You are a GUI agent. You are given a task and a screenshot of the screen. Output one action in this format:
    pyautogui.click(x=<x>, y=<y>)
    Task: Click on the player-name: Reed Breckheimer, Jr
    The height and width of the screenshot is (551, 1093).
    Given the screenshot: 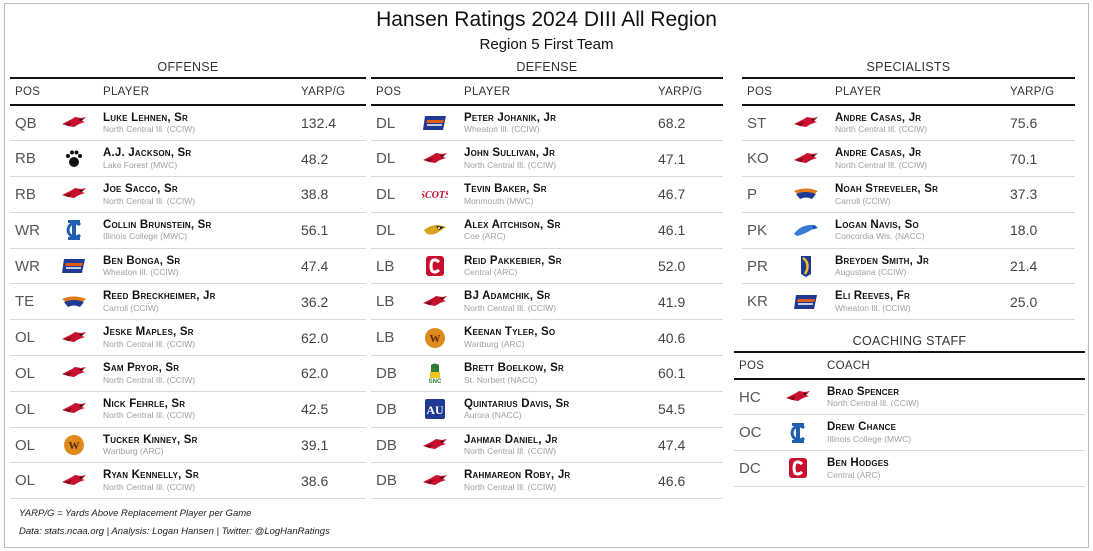 What is the action you would take?
    pyautogui.click(x=159, y=296)
    